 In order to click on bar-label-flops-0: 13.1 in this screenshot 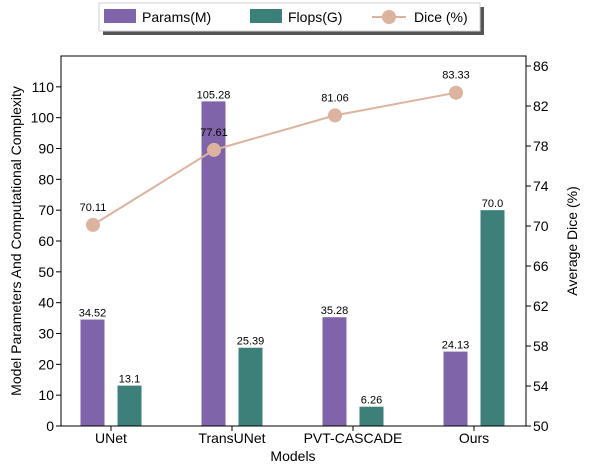, I will do `click(129, 380)`.